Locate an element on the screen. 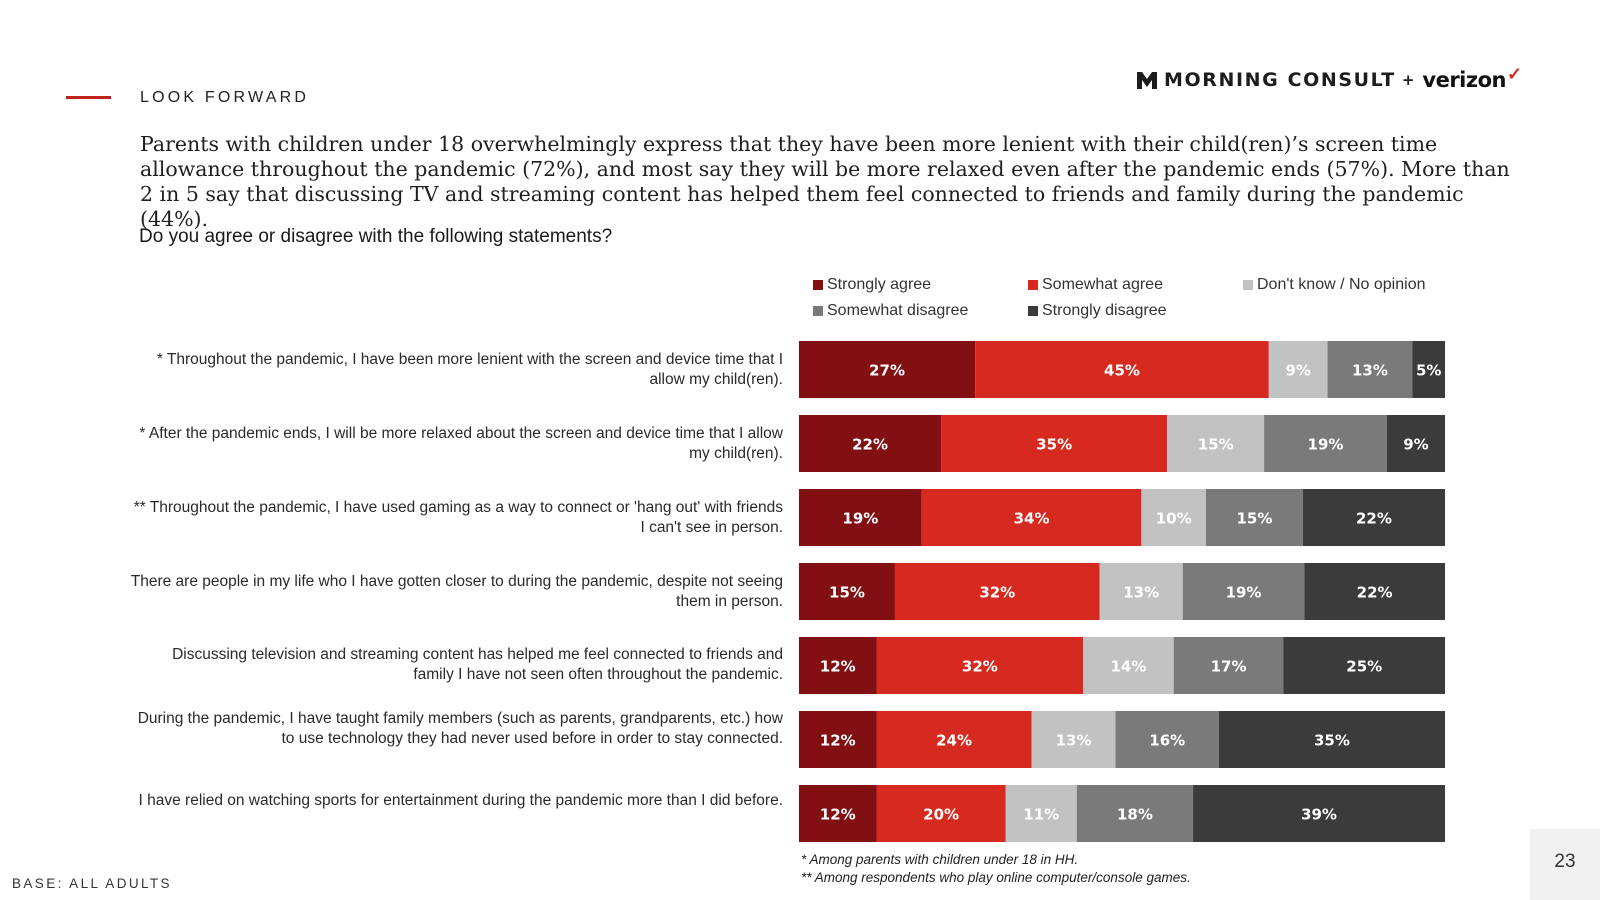  legend-label: Somewhat agree is located at coordinates (1102, 284).